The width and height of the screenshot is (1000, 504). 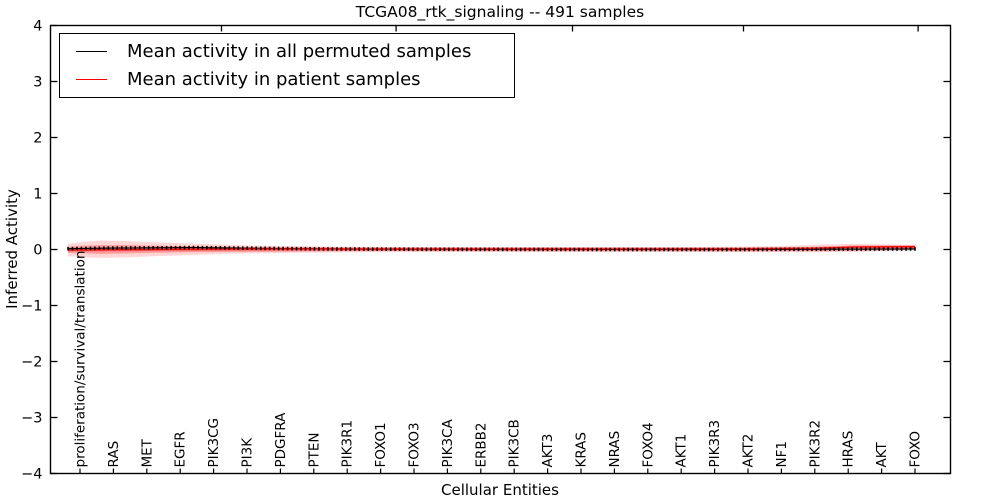 What do you see at coordinates (281, 440) in the screenshot?
I see `x-tick-label: PDGFRA` at bounding box center [281, 440].